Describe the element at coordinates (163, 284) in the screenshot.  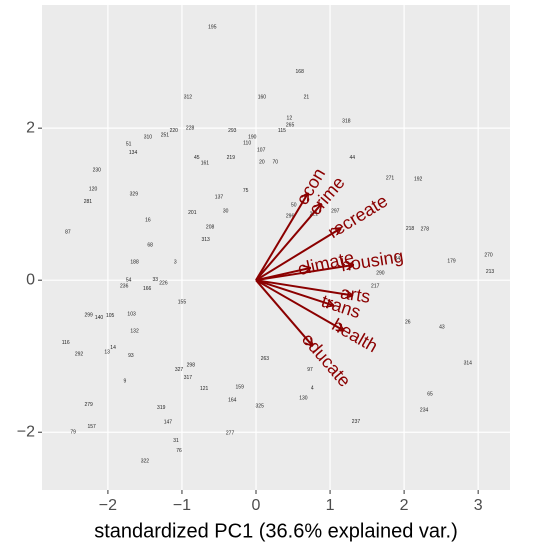
I see `observation-label: 226` at that location.